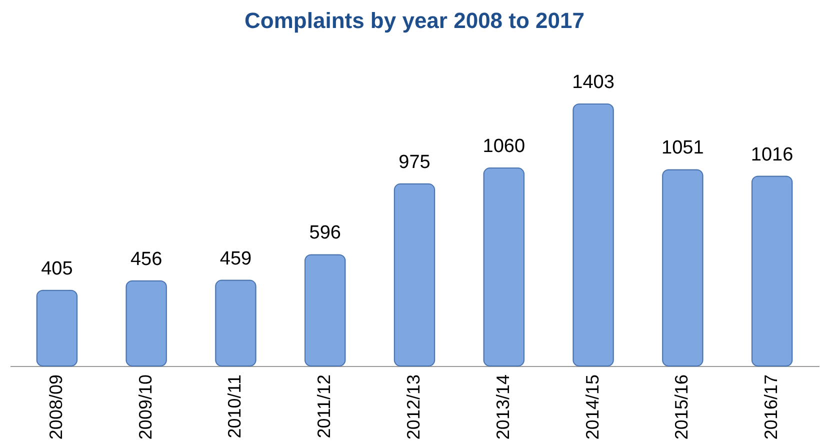 The image size is (829, 445). What do you see at coordinates (771, 407) in the screenshot?
I see `x-tick-label: 2016/17` at bounding box center [771, 407].